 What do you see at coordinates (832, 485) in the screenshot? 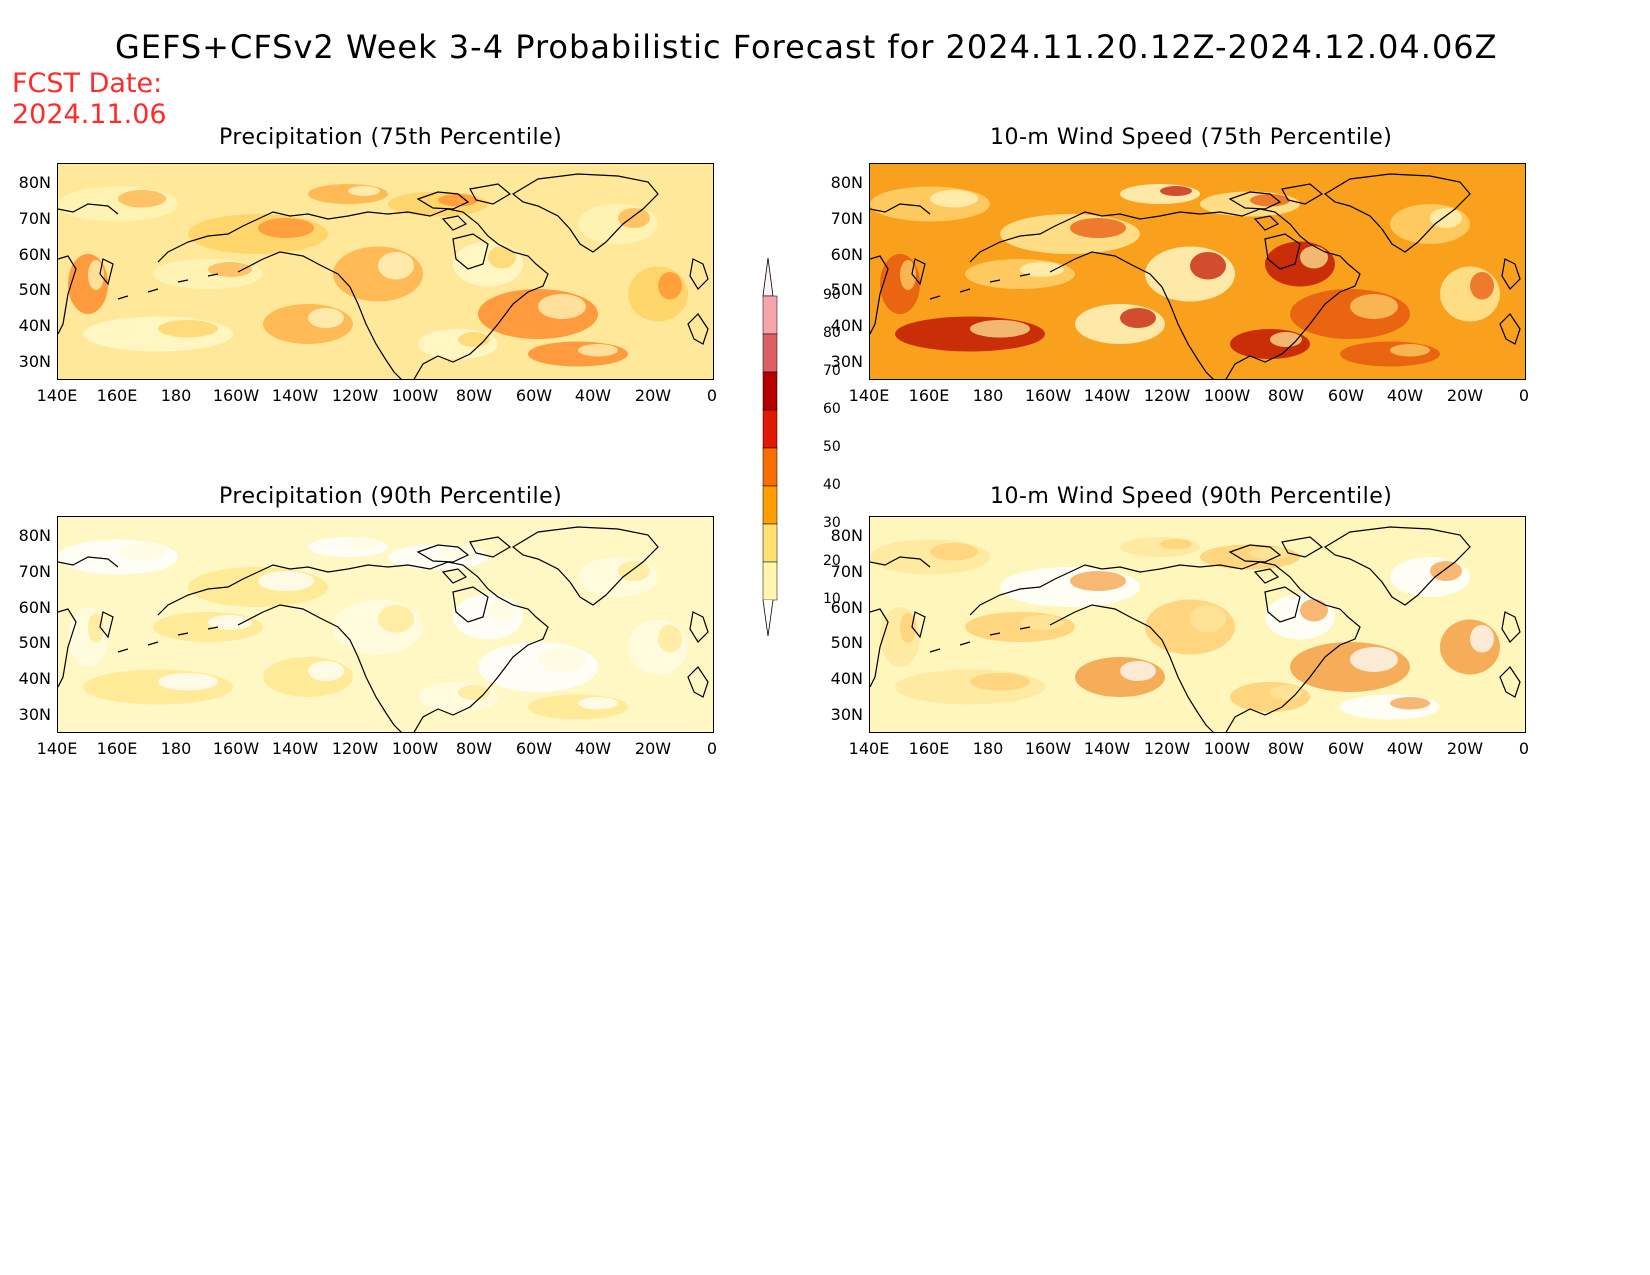
I see `colorbar-tick-label: 40` at bounding box center [832, 485].